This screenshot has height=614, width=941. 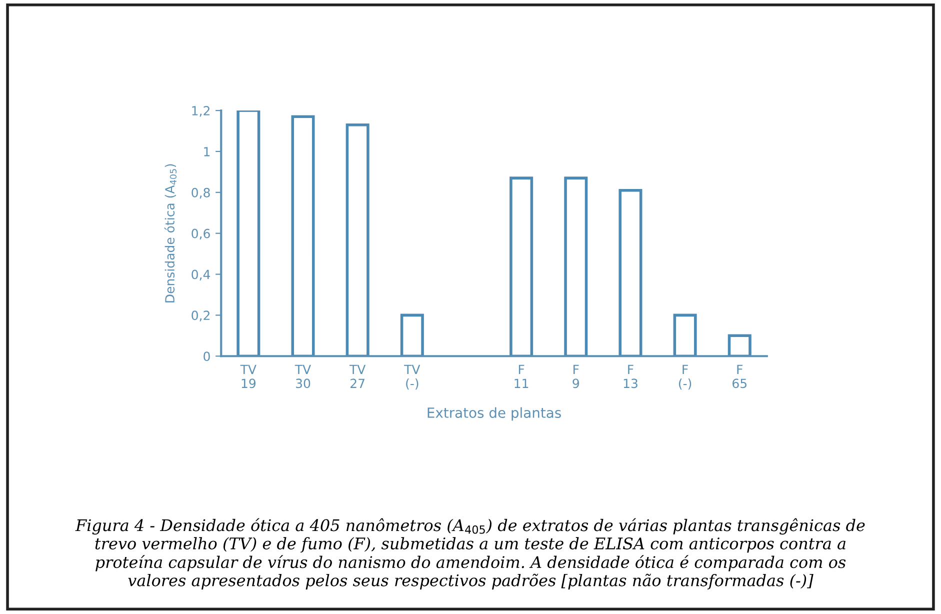 I want to click on x-tick-label: F (-), so click(x=685, y=377).